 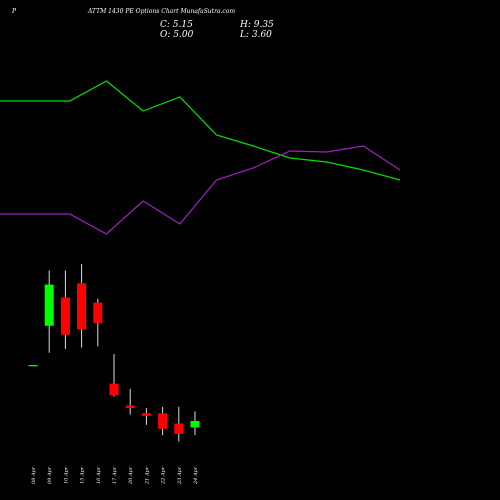 What do you see at coordinates (66, 475) in the screenshot?
I see `x-tick-label: 10 Apr` at bounding box center [66, 475].